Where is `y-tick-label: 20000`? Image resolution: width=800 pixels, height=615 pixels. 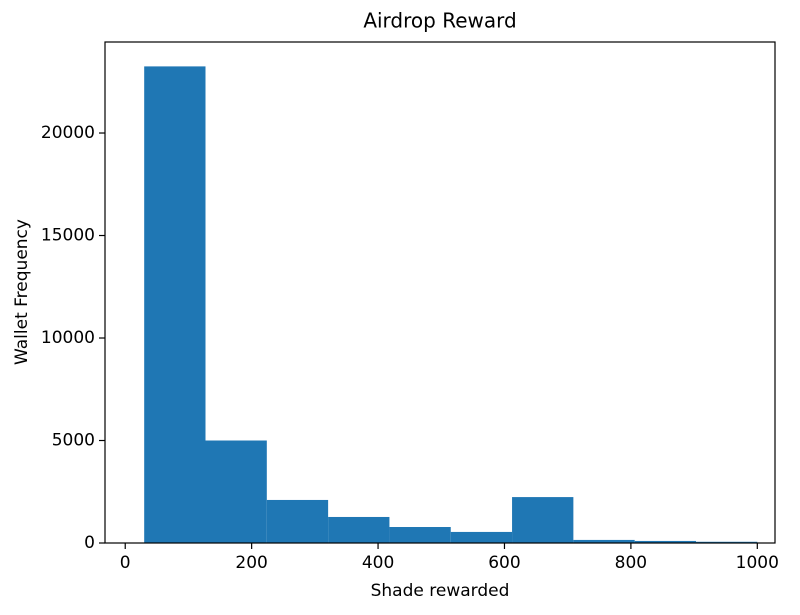 y-tick-label: 20000 is located at coordinates (68, 133).